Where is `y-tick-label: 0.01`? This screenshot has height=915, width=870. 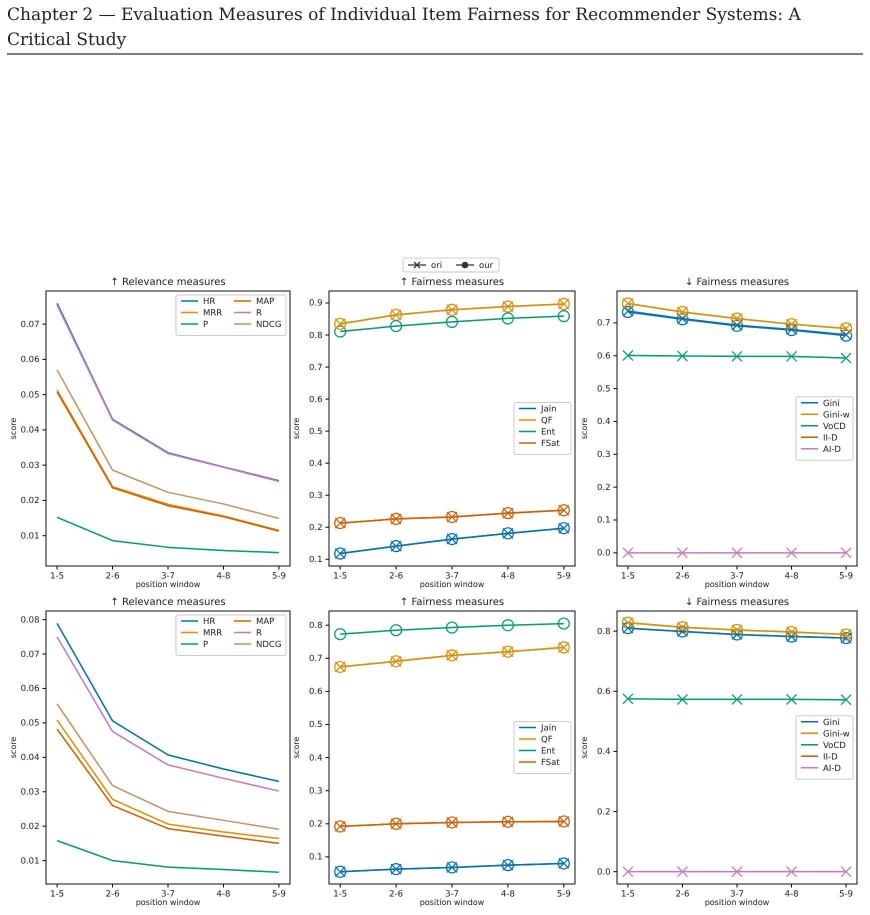 y-tick-label: 0.01 is located at coordinates (30, 536).